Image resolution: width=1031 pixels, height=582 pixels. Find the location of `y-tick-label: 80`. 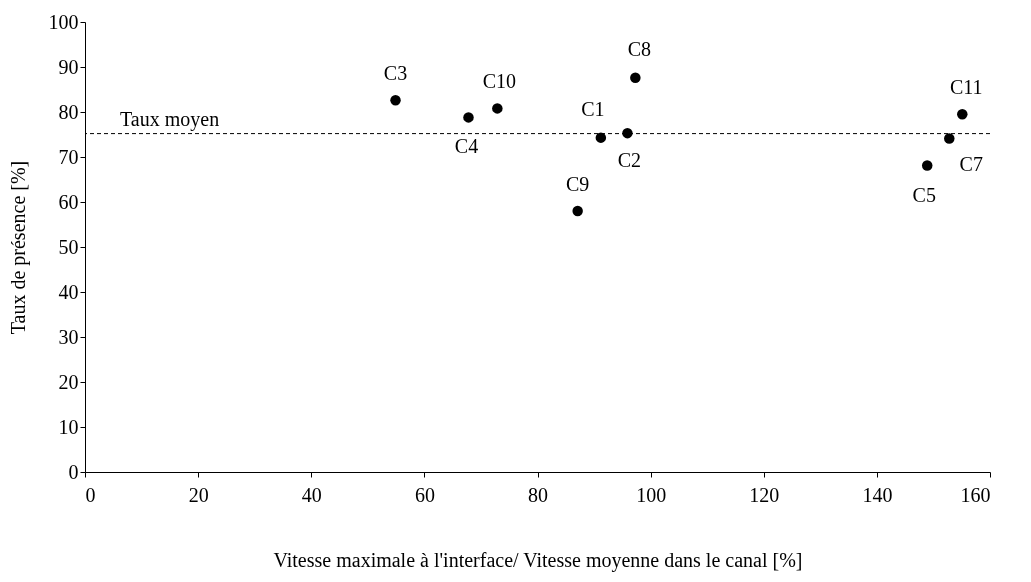

y-tick-label: 80 is located at coordinates (68, 111).